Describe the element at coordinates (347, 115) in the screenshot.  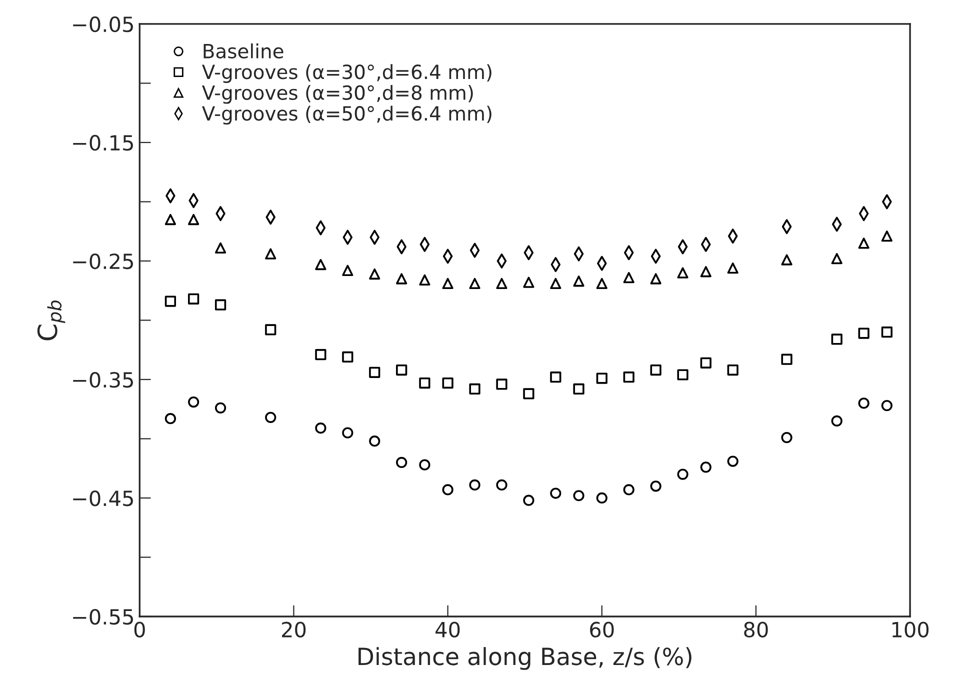
I see `legend-label: V-grooves (α=50°,d=6.4 mm)` at that location.